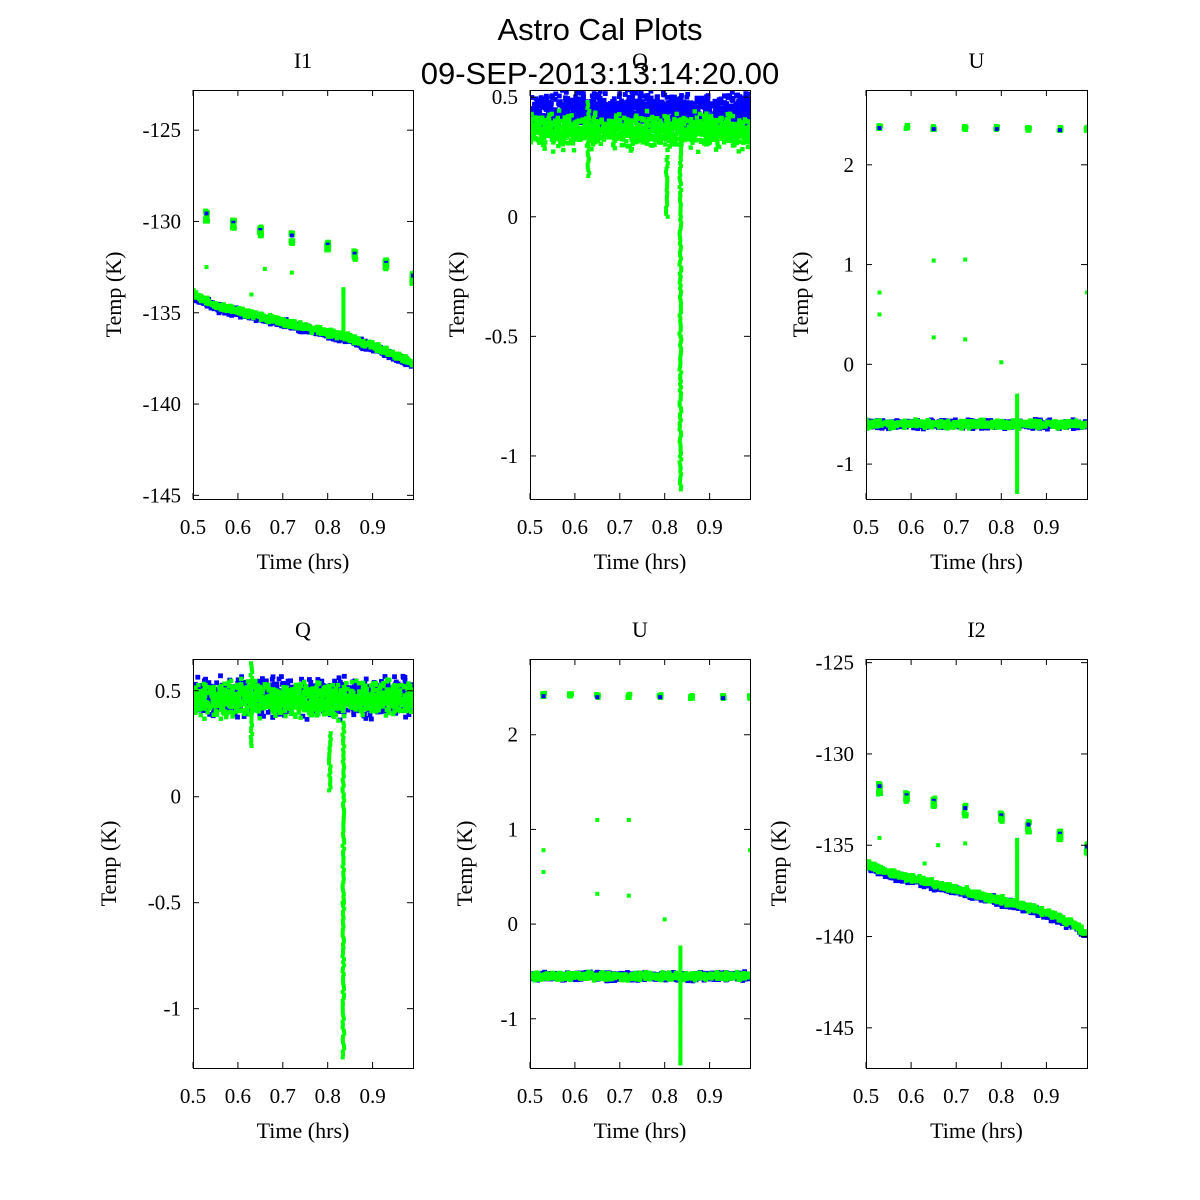 This screenshot has width=1200, height=1200. I want to click on data-point-2006, so click(601, 119).